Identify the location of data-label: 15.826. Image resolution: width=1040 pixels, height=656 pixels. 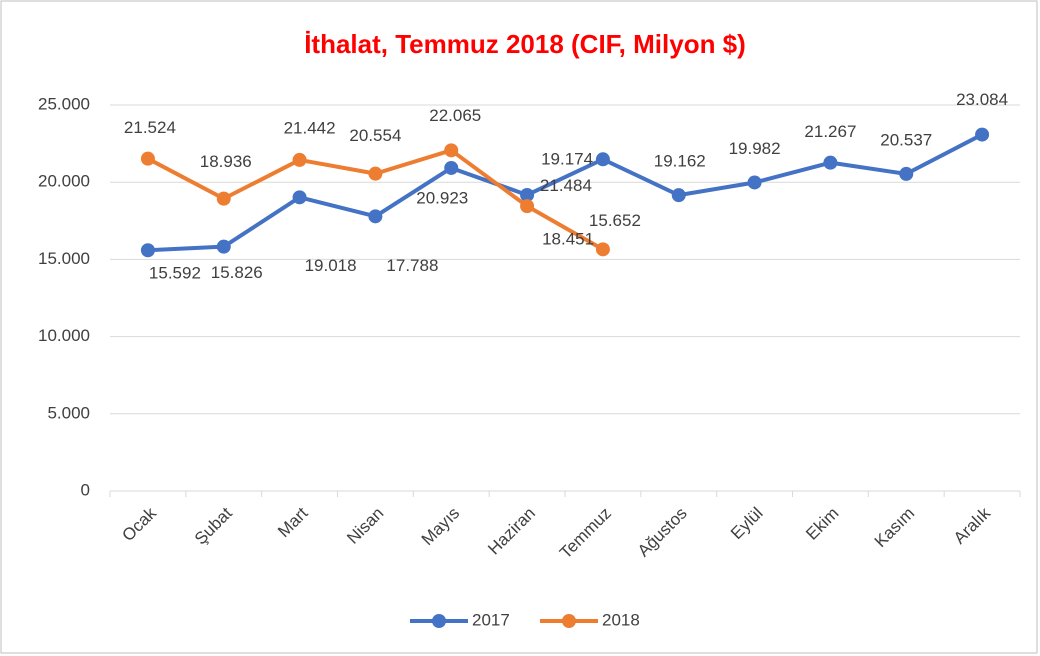
(237, 272).